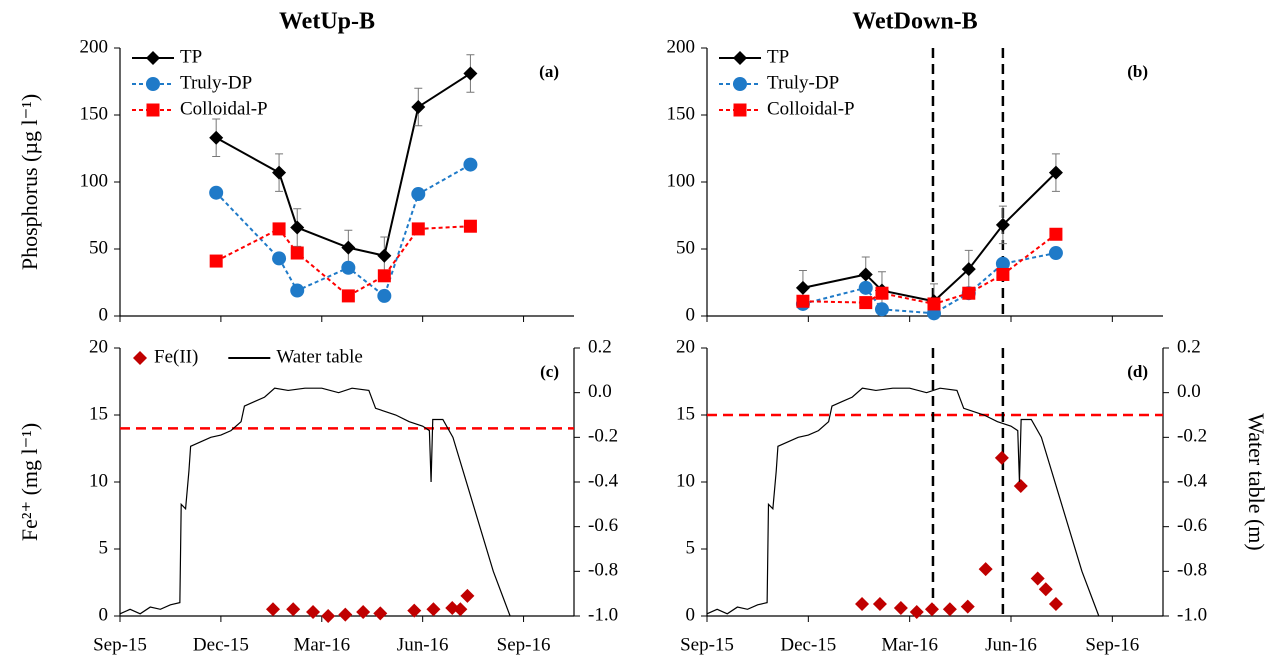 This screenshot has width=1278, height=671. Describe the element at coordinates (1256, 482) in the screenshot. I see `y2-axis-label: Water table (m)` at that location.